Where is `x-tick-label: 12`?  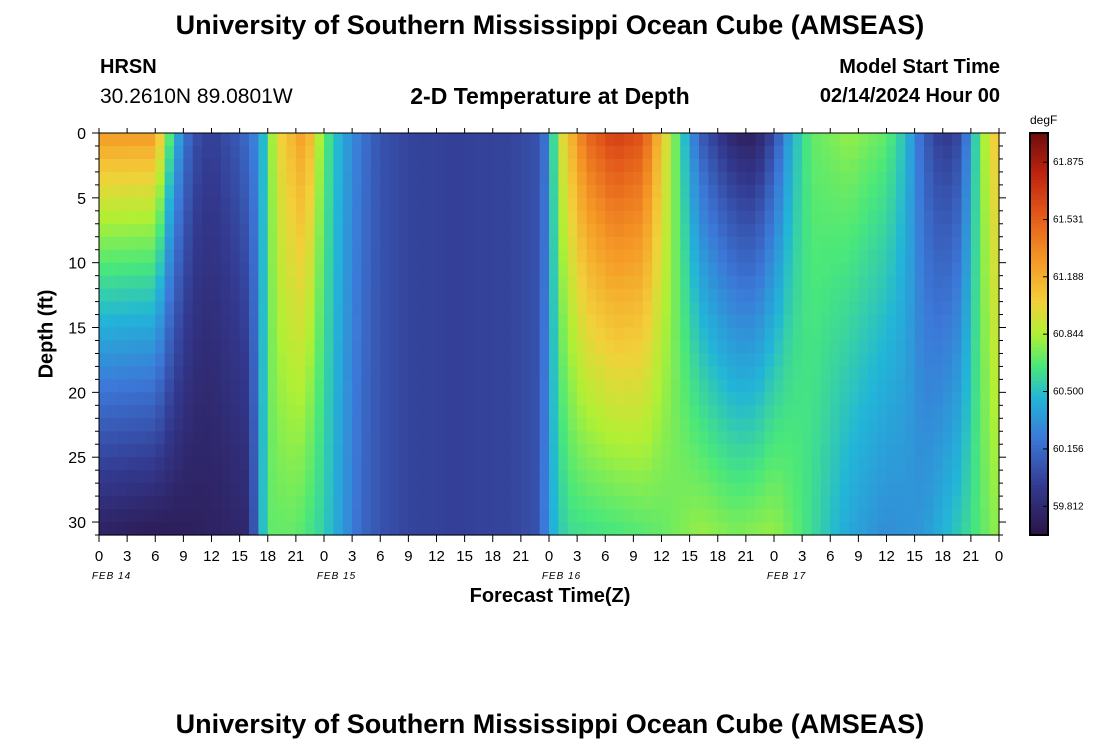
x-tick-label: 12 is located at coordinates (661, 556).